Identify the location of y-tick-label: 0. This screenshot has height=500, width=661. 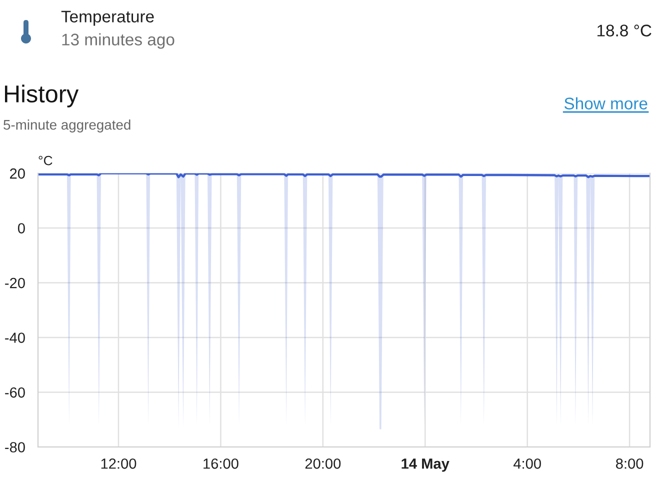
(21, 228).